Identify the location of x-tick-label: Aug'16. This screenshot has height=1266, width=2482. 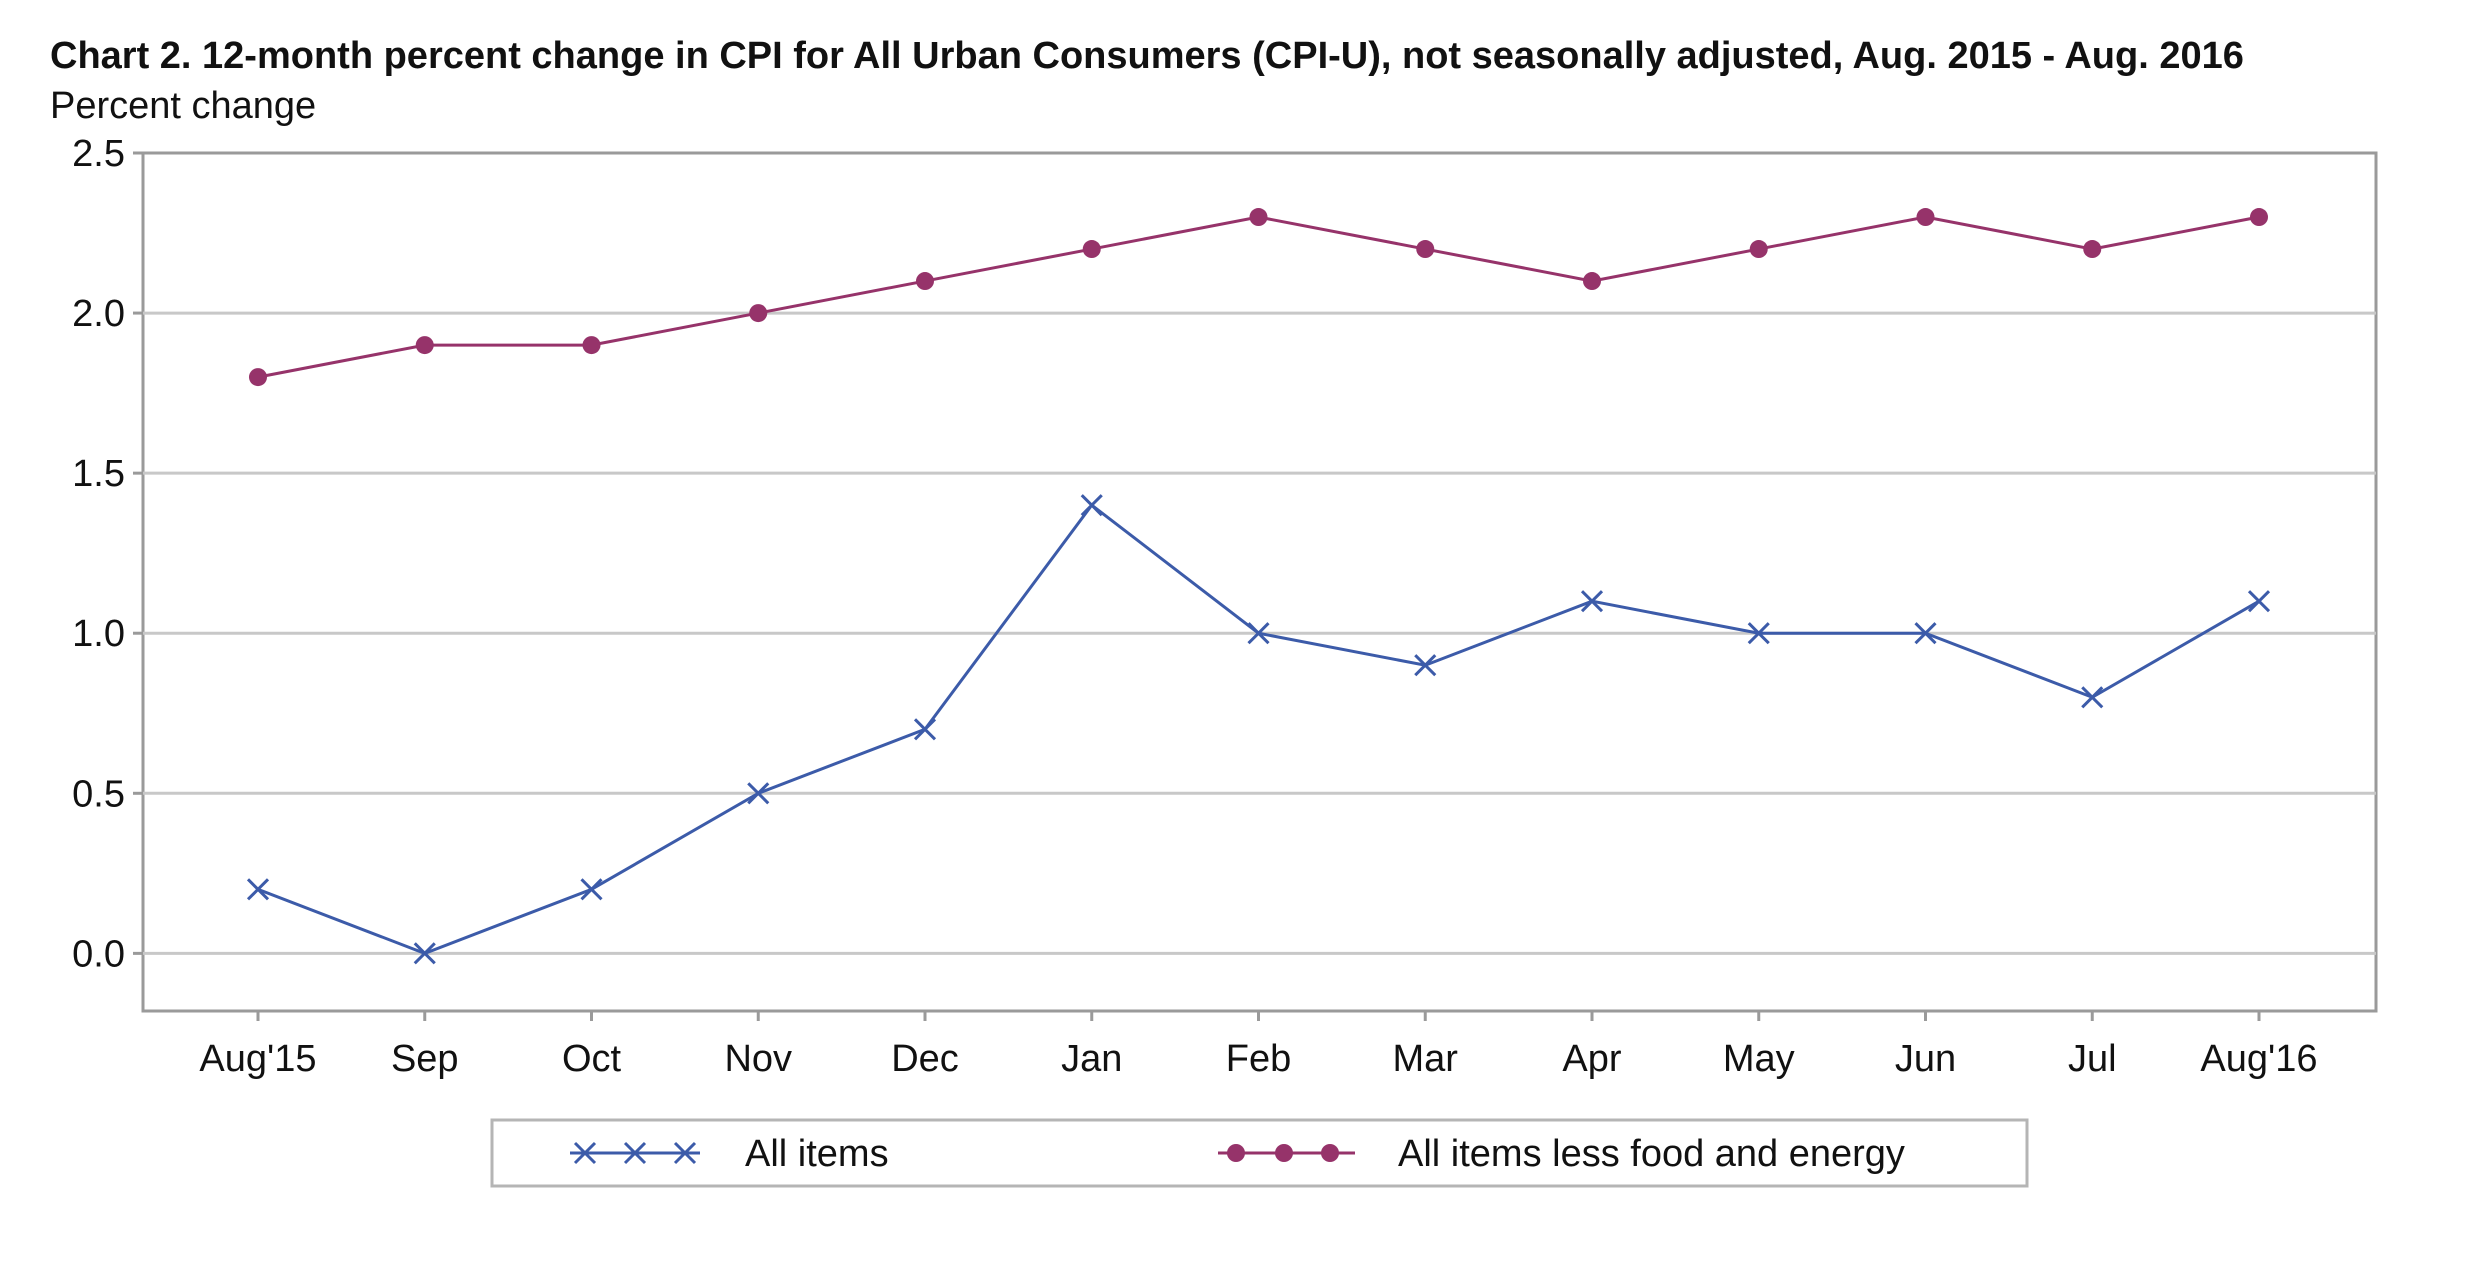
(2258, 1059).